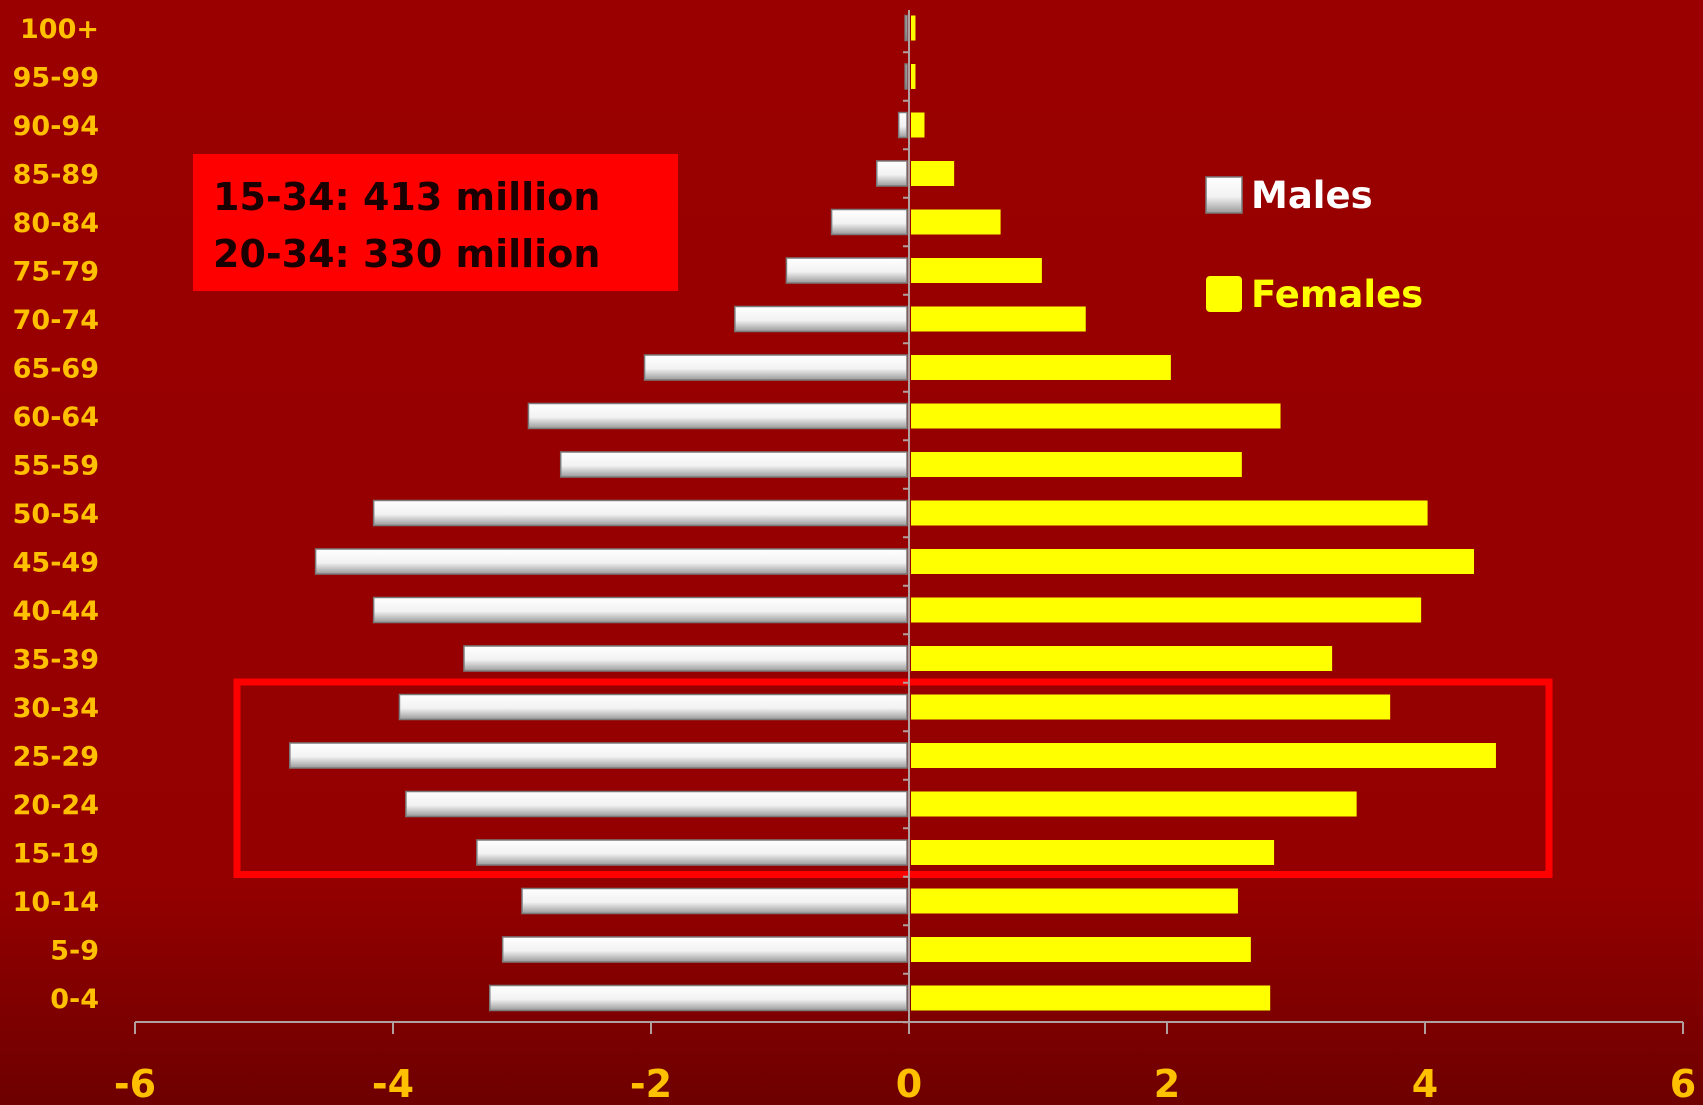  Describe the element at coordinates (909, 1083) in the screenshot. I see `x-tick-label: 0` at that location.